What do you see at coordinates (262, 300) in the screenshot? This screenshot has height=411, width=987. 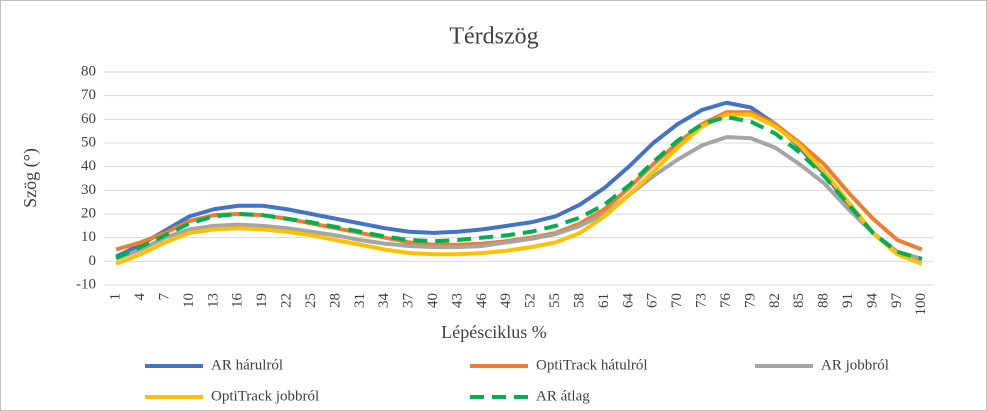 I see `x-tick-label: 19` at bounding box center [262, 300].